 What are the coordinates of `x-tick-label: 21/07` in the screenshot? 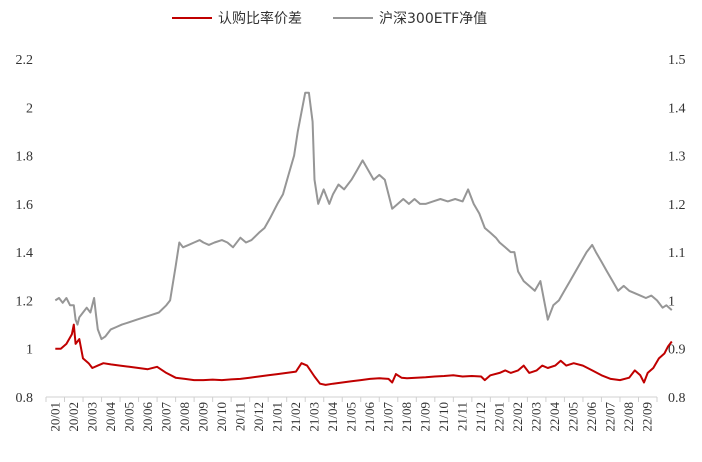 It's located at (388, 417).